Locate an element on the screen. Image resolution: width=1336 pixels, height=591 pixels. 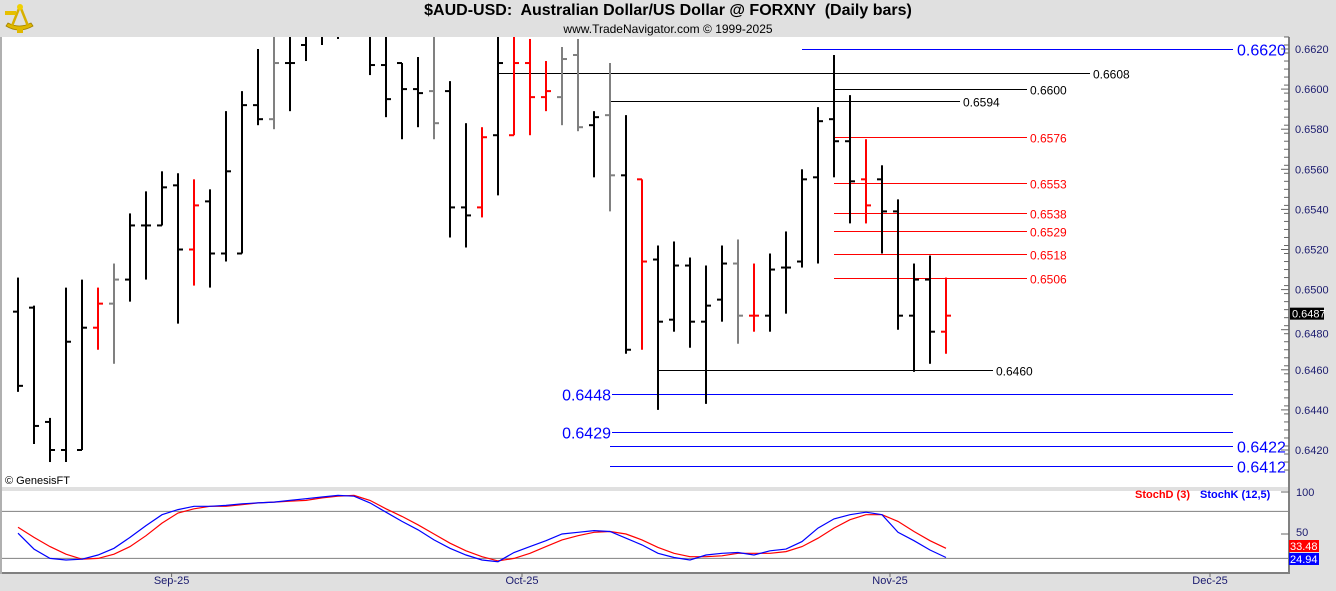
chart-subtitle: www.TradeNavigator.com © 1999-2025 is located at coordinates (668, 29).